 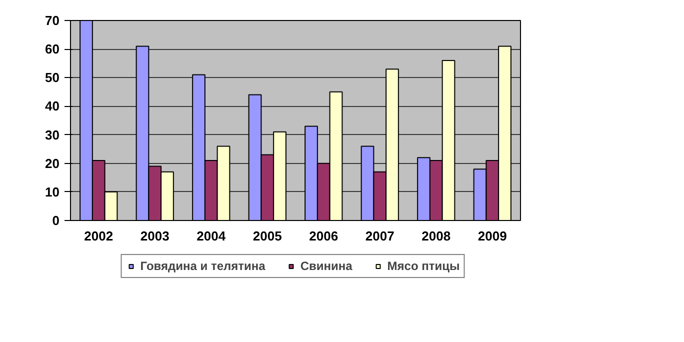 I want to click on y-tick-label: 20, so click(x=52, y=163).